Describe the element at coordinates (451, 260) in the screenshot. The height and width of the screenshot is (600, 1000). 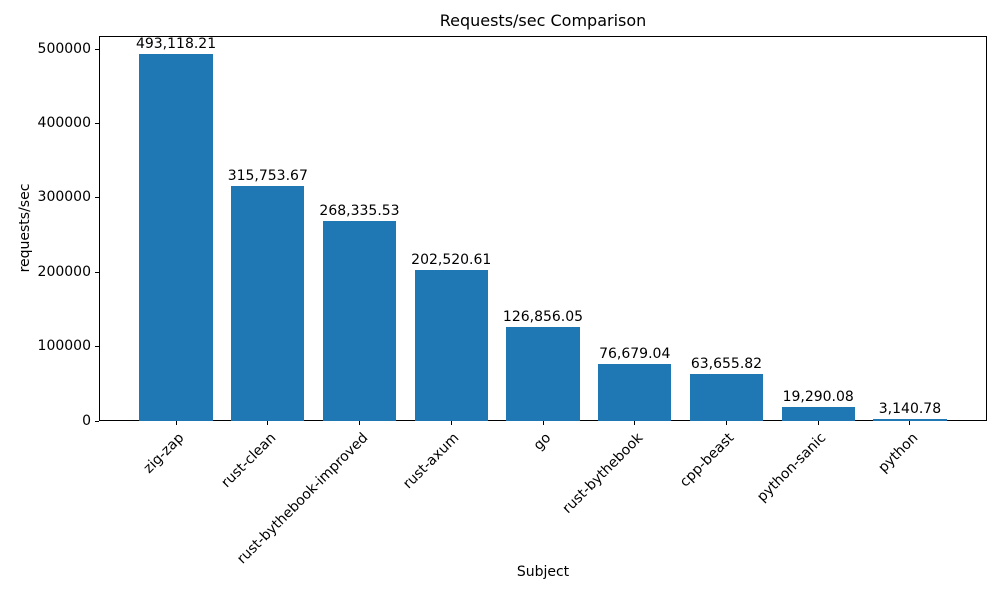
I see `bar-value-label: 202,520.61` at that location.